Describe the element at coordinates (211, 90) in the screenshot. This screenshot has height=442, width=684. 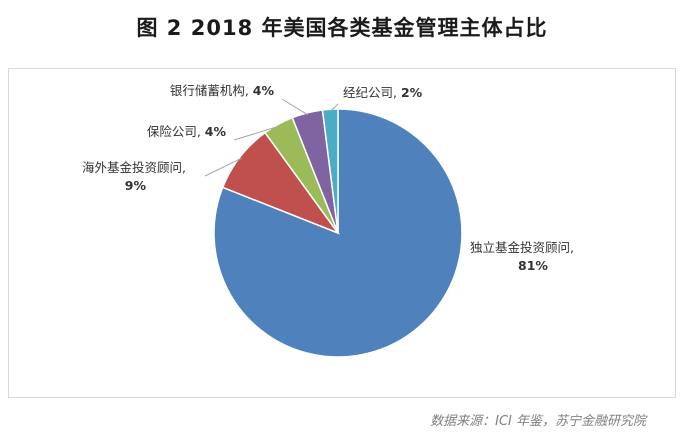
I see `data-label-name-3: 银行储蓄机构,` at that location.